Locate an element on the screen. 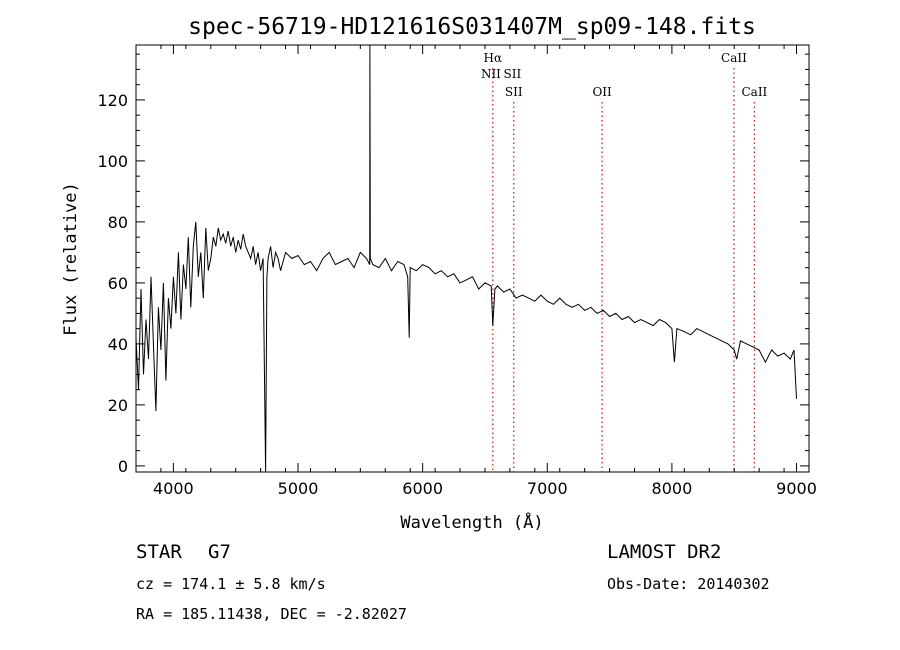  y-tick-label: 100 is located at coordinates (112, 161).